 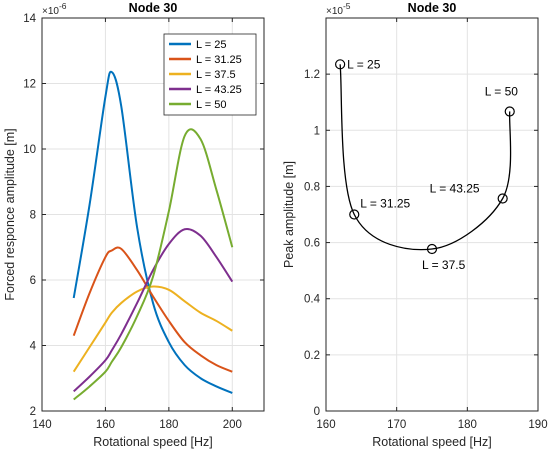 What do you see at coordinates (33, 281) in the screenshot?
I see `left-y-tick-label: 6` at bounding box center [33, 281].